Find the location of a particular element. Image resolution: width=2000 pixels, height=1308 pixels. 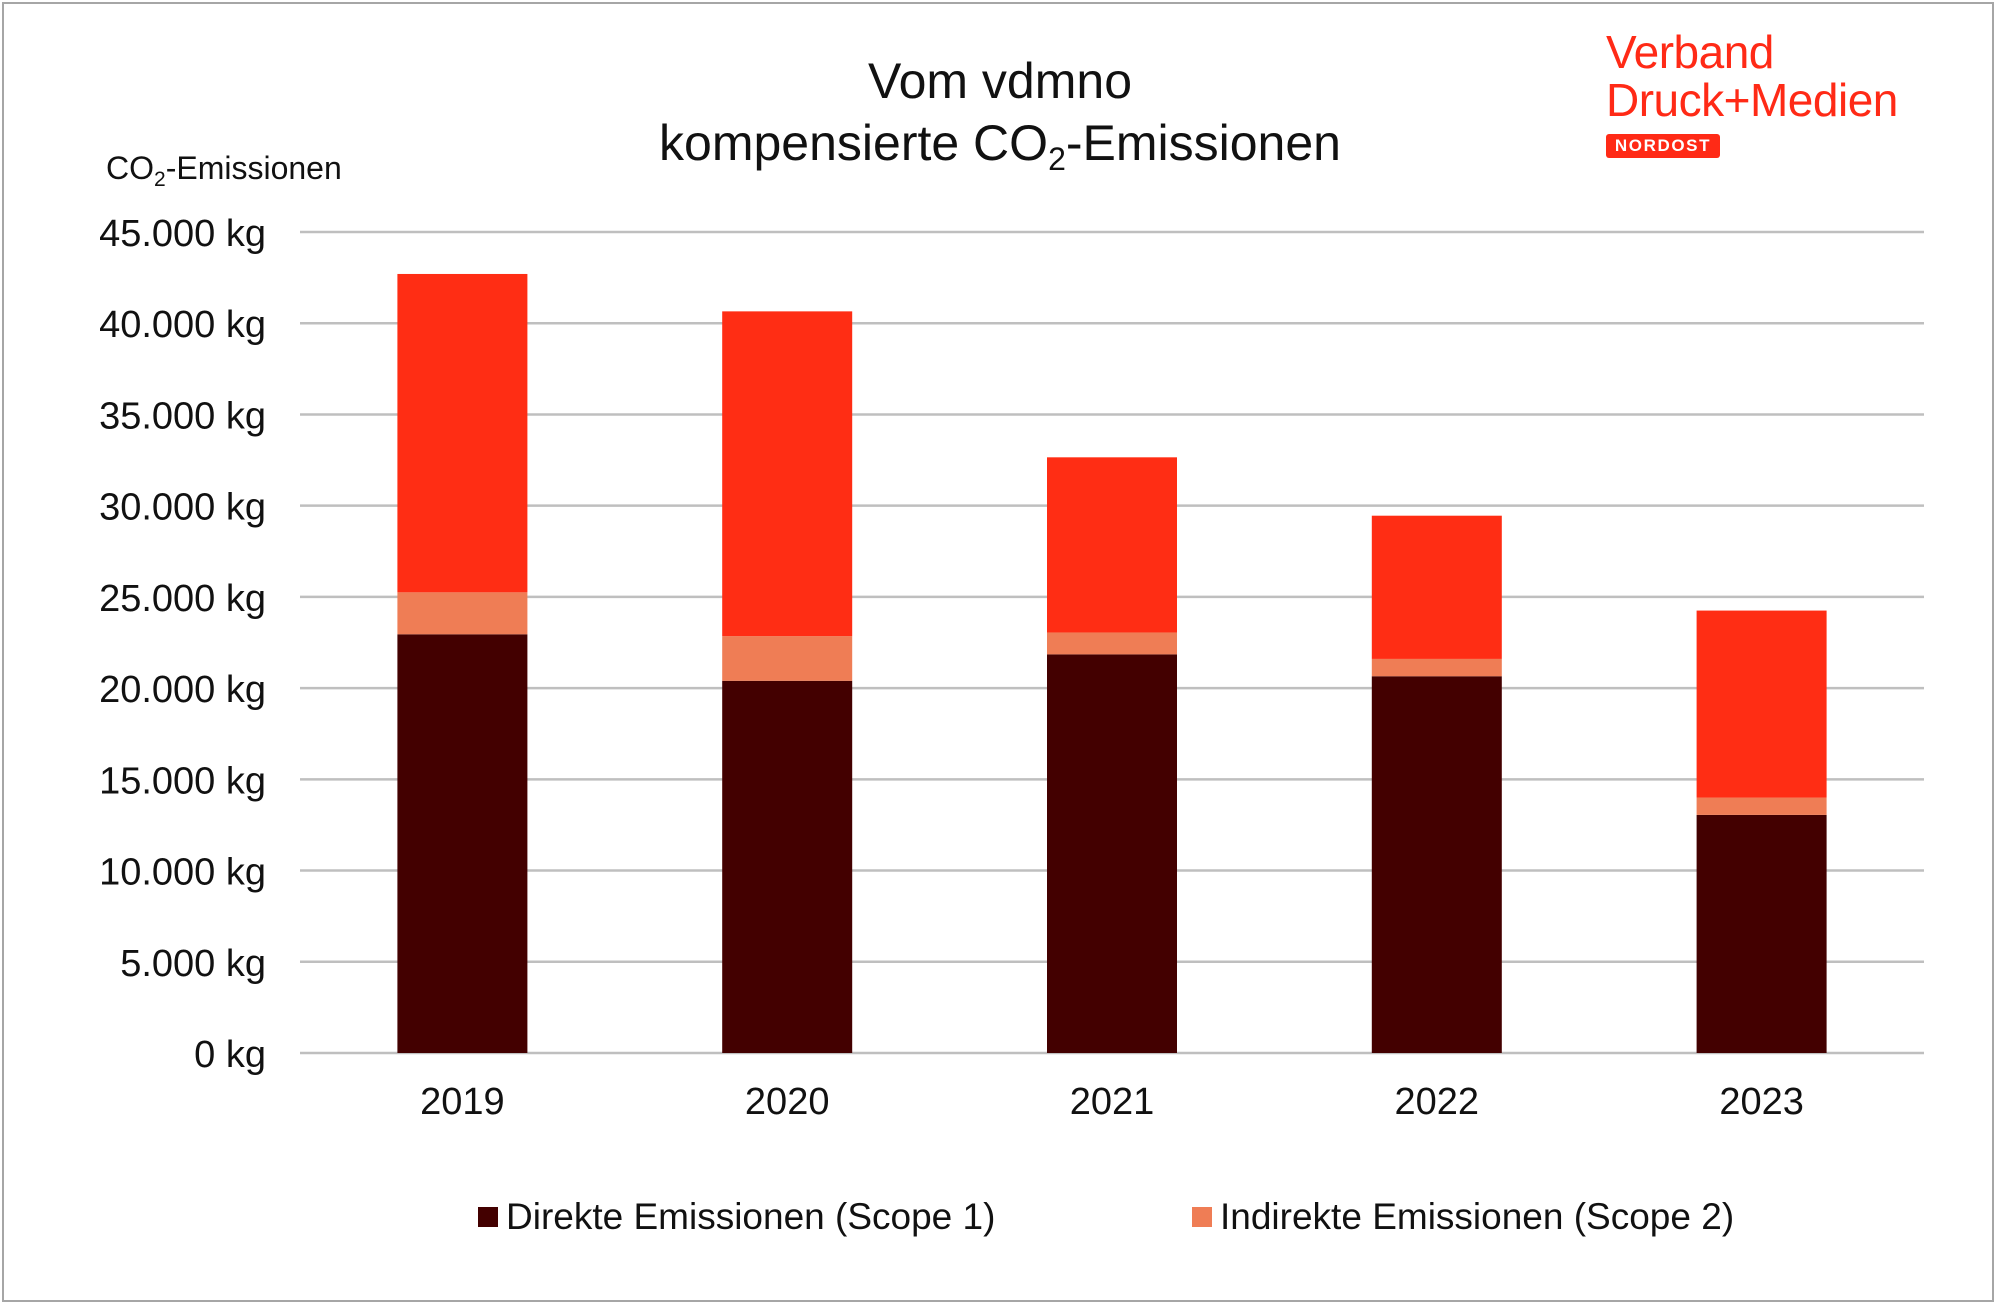

y-axis-label: CO2-Emissionen is located at coordinates (224, 170).